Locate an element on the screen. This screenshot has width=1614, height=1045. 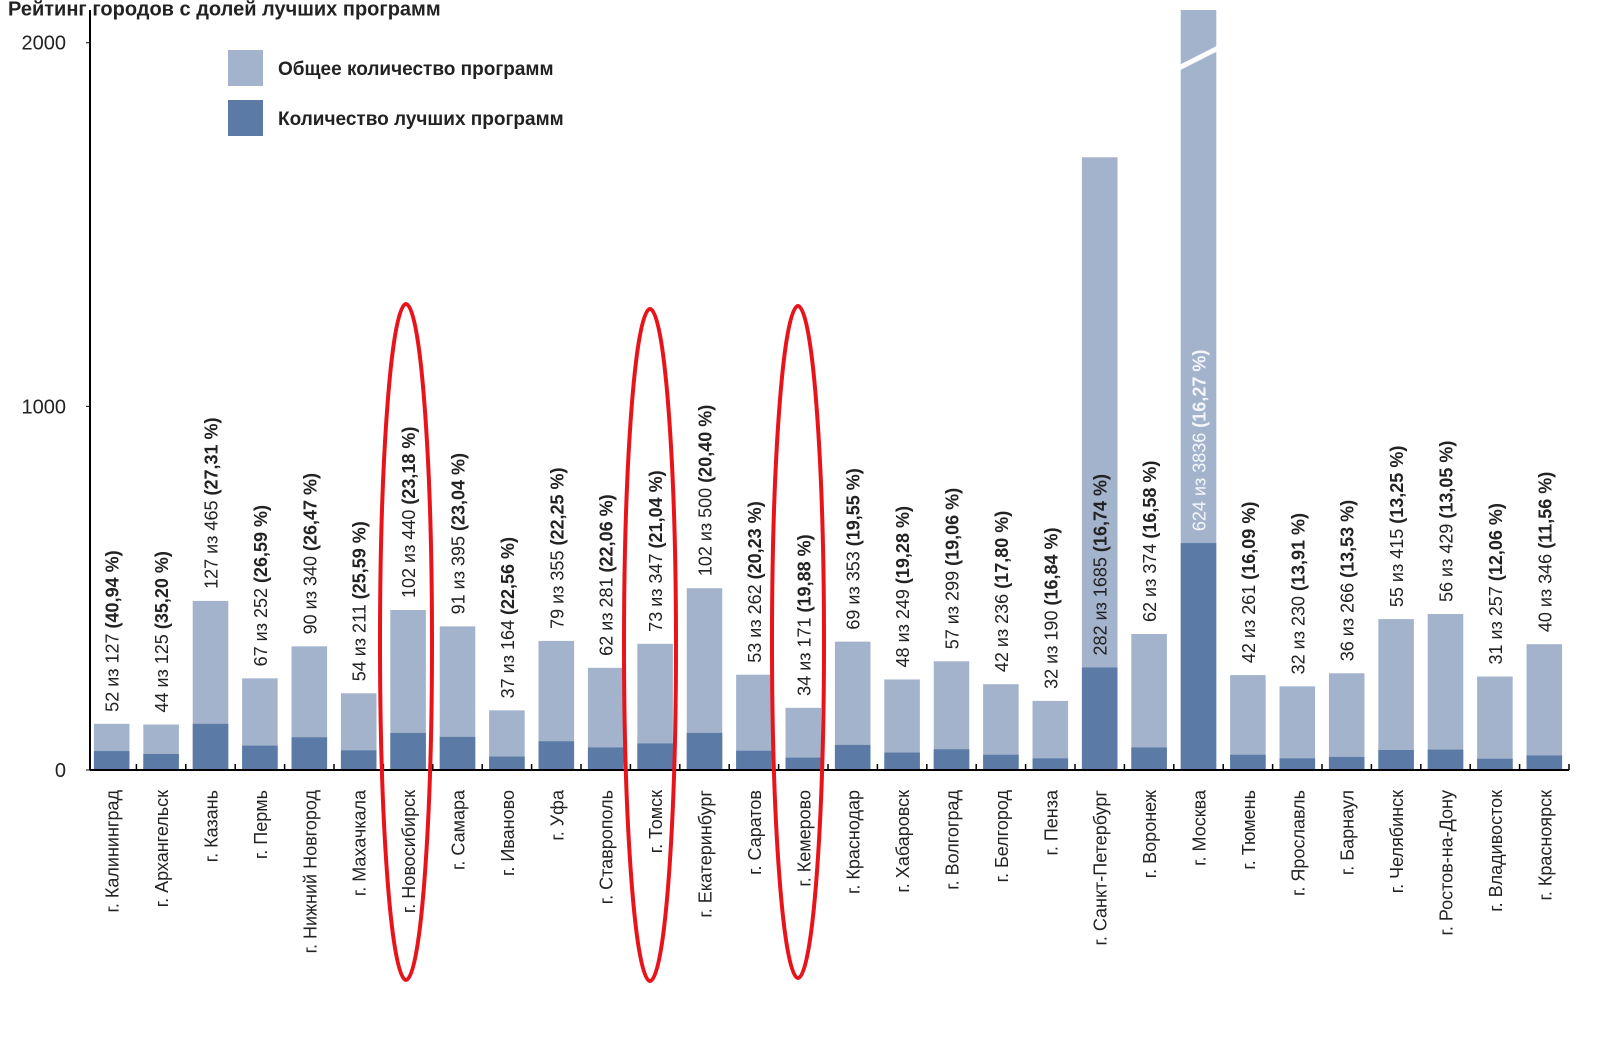
x-tick-label: г. Санкт-Петербург is located at coordinates (1101, 868).